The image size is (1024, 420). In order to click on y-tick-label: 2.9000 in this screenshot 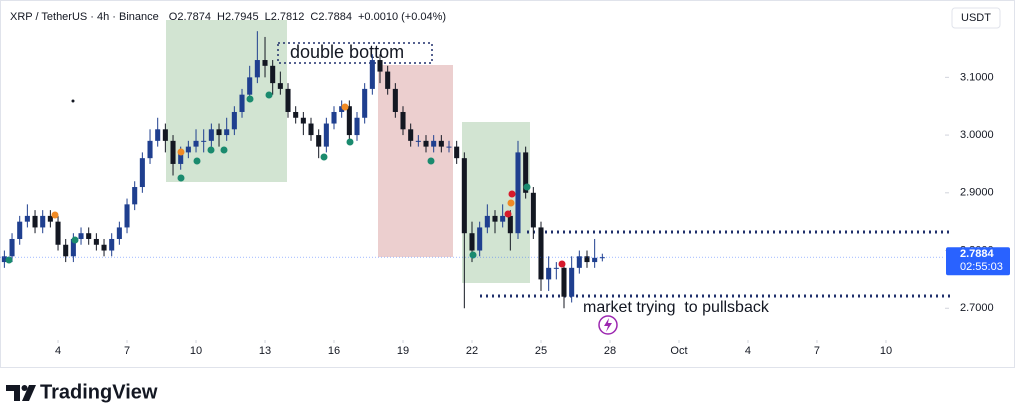, I will do `click(977, 193)`.